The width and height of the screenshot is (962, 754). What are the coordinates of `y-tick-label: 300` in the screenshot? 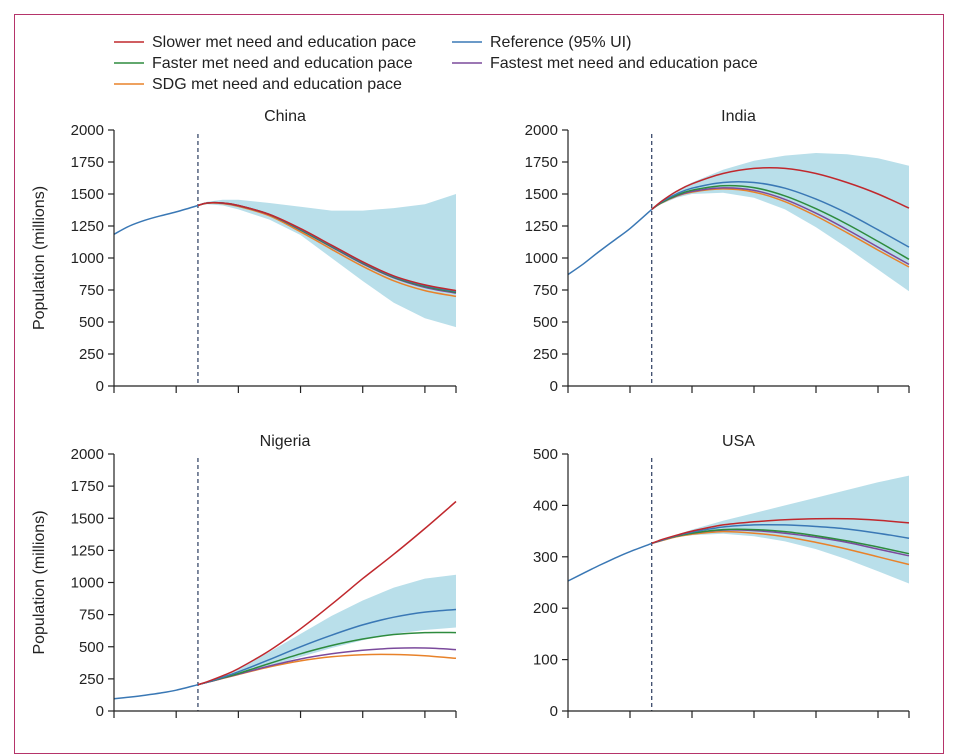 It's located at (545, 557).